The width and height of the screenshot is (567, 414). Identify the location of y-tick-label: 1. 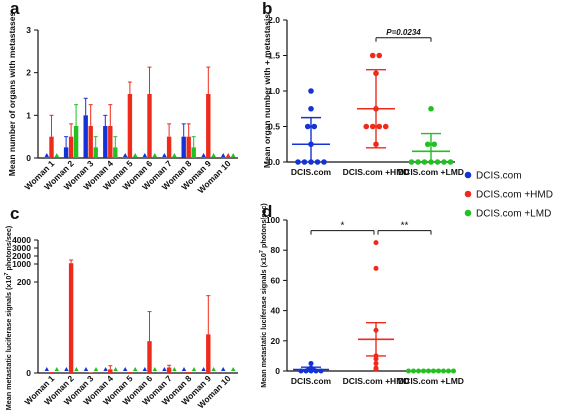
(28, 115).